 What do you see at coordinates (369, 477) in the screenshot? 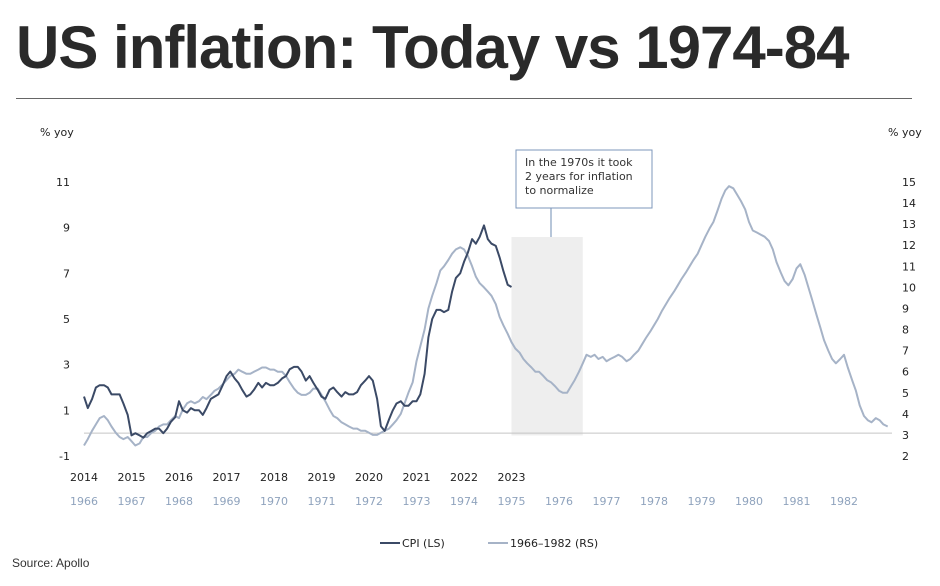
I see `x-tick-label-cpi: 2020` at bounding box center [369, 477].